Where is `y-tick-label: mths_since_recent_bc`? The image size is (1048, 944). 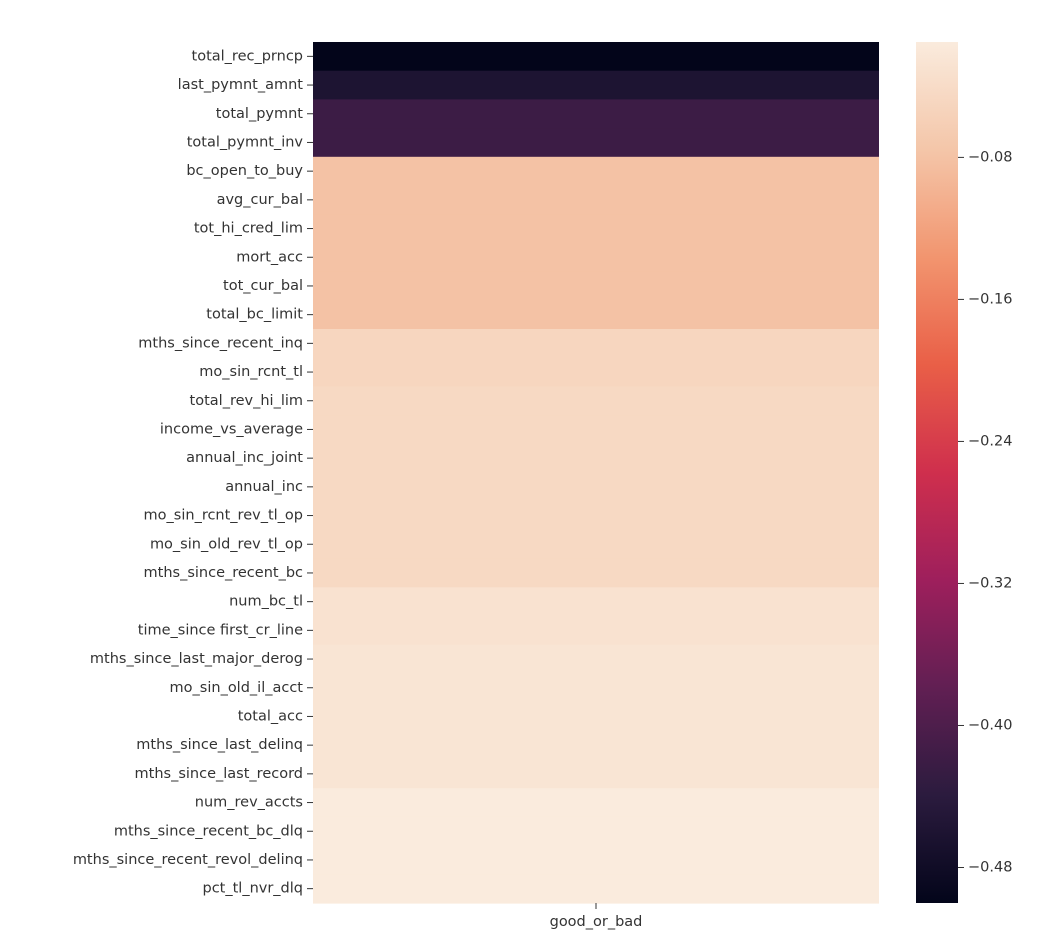
y-tick-label: mths_since_recent_bc is located at coordinates (224, 573).